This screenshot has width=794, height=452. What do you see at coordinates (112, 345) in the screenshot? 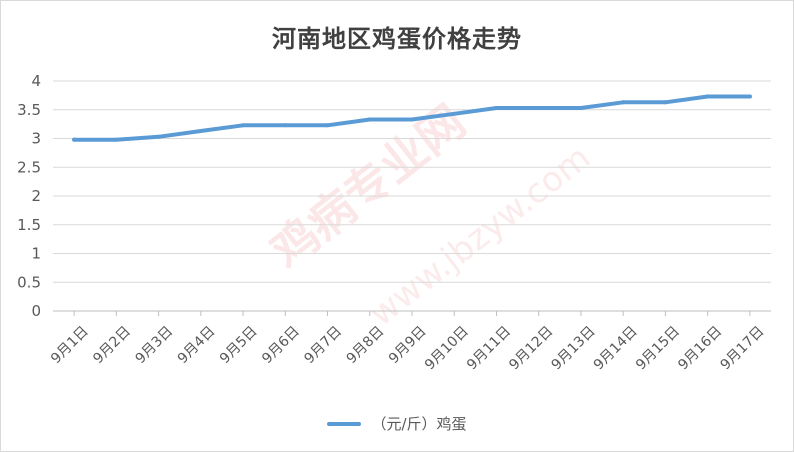
I see `x-tick-label: 9月2日` at bounding box center [112, 345].